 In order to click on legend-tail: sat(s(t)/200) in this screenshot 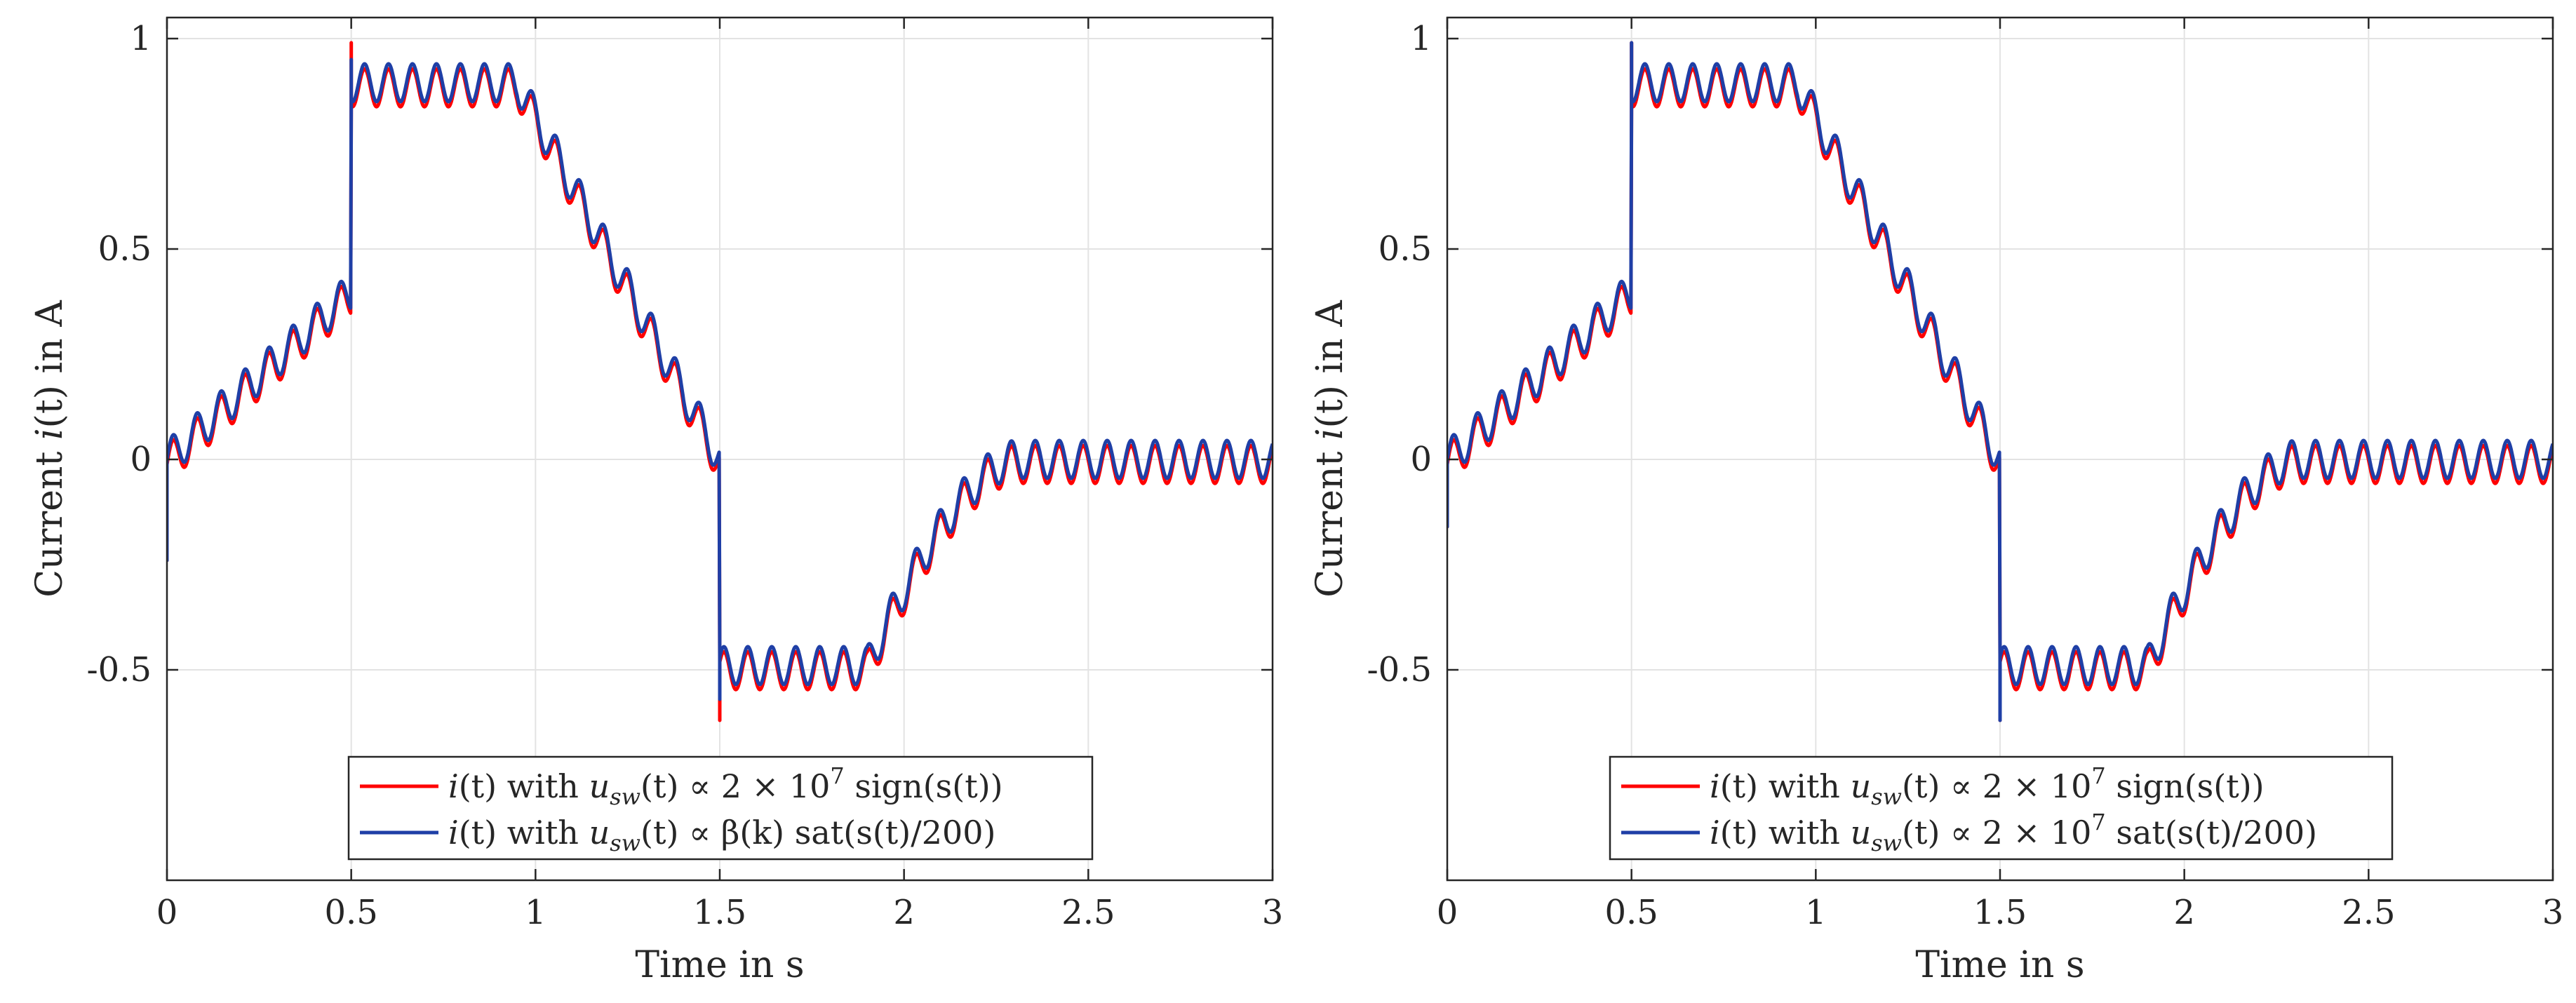, I will do `click(2211, 833)`.